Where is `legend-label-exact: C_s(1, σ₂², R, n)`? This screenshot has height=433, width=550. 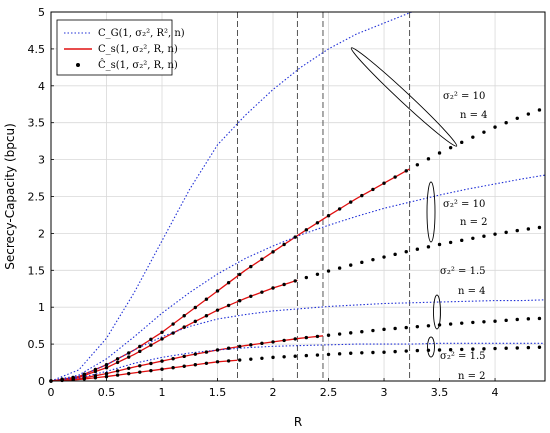 legend-label-exact: C_s(1, σ₂², R, n) is located at coordinates (138, 49).